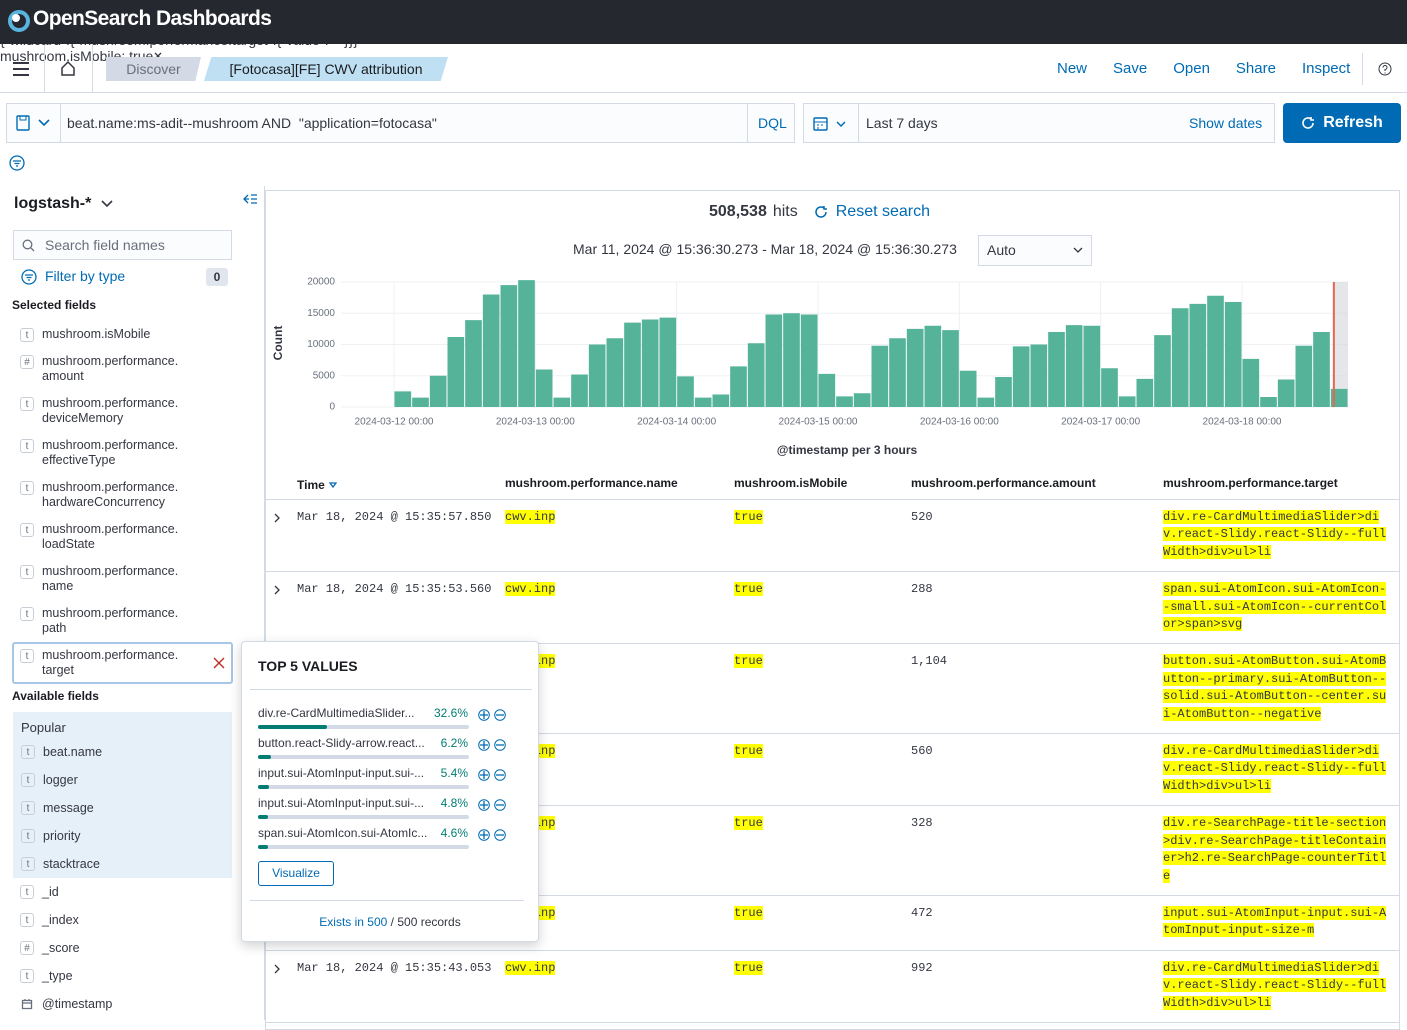  I want to click on calendar-icon, so click(27, 1004).